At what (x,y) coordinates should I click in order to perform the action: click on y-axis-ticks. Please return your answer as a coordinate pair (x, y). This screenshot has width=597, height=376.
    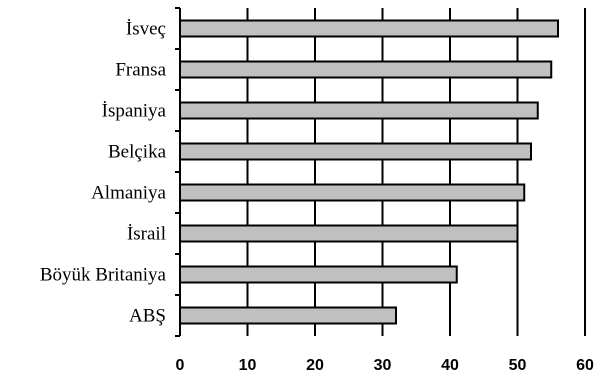
    Looking at the image, I should click on (177, 172).